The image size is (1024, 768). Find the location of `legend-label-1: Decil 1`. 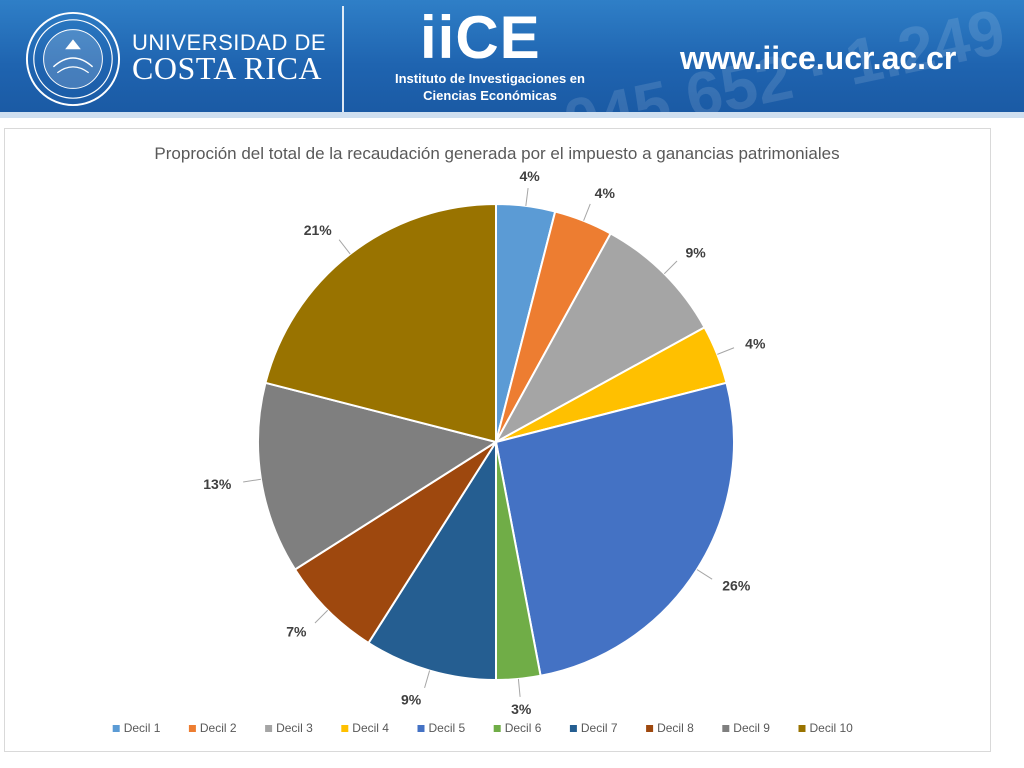

legend-label-1: Decil 1 is located at coordinates (142, 728).